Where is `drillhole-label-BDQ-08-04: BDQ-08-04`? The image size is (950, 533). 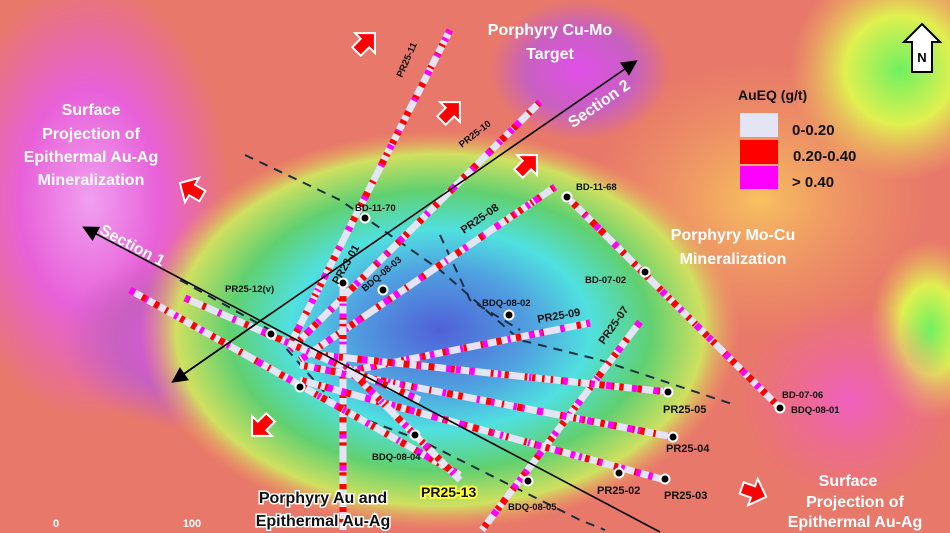
drillhole-label-BDQ-08-04: BDQ-08-04 is located at coordinates (396, 457).